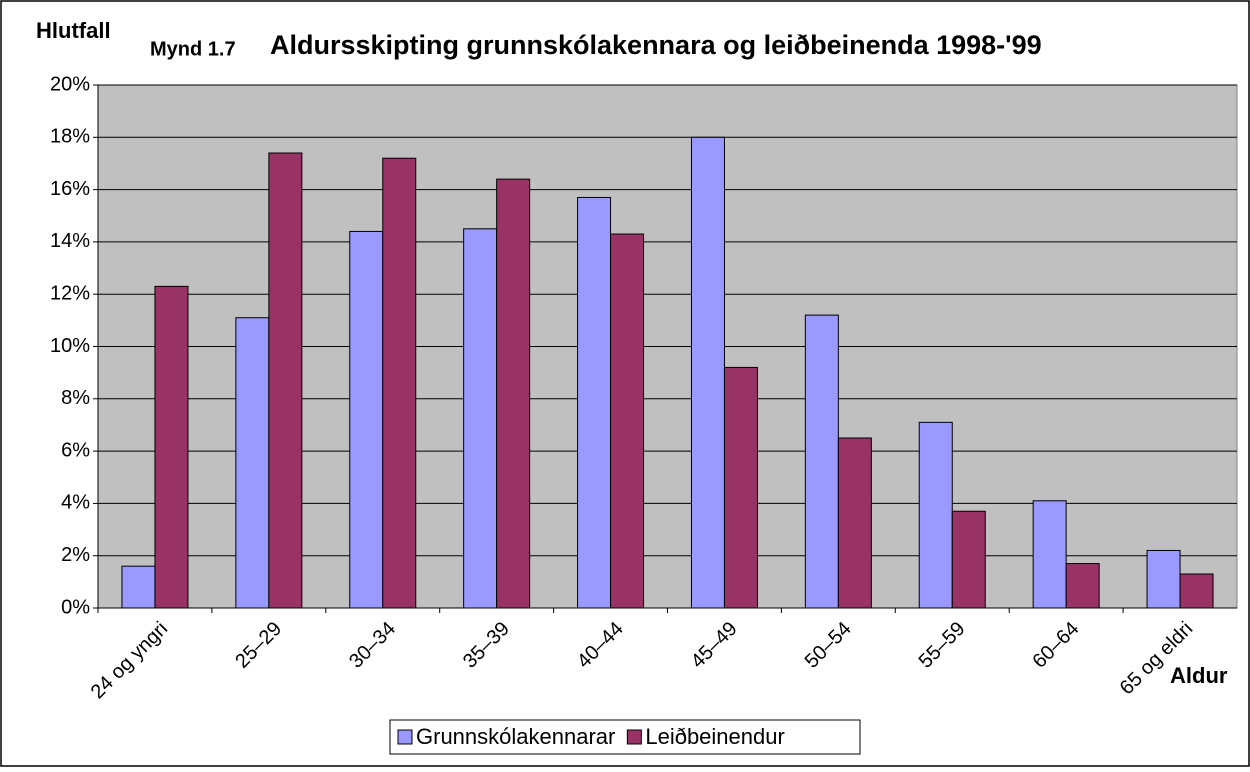 This screenshot has width=1250, height=772. I want to click on y-tick-label: 18%, so click(70, 137).